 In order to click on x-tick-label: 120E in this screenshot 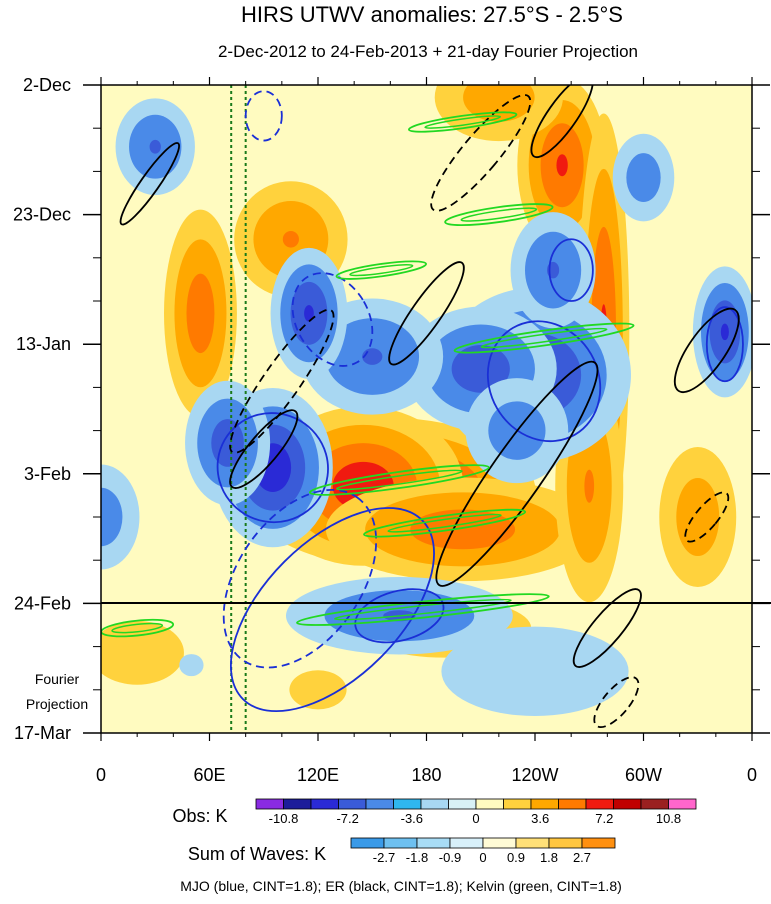, I will do `click(318, 775)`.